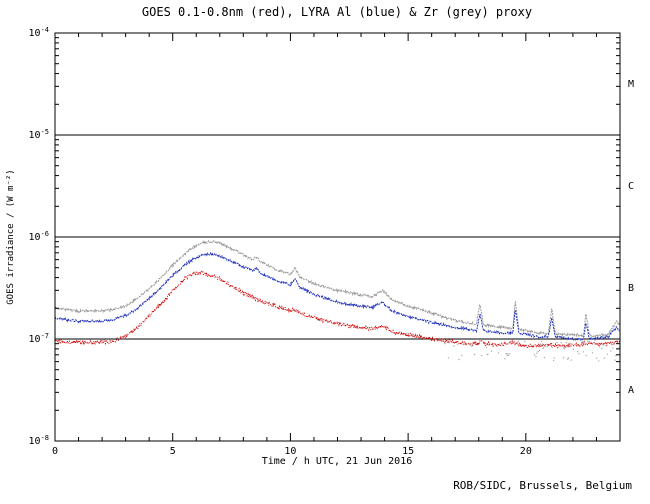  Describe the element at coordinates (542, 485) in the screenshot. I see `credit-text: ROB/SIDC, Brussels, Belgium` at that location.